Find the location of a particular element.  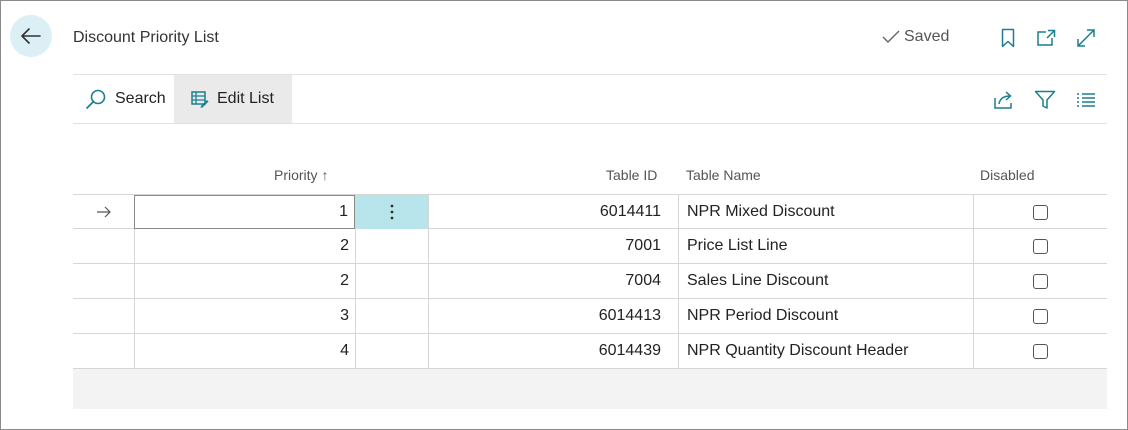

list-icon is located at coordinates (1086, 100).